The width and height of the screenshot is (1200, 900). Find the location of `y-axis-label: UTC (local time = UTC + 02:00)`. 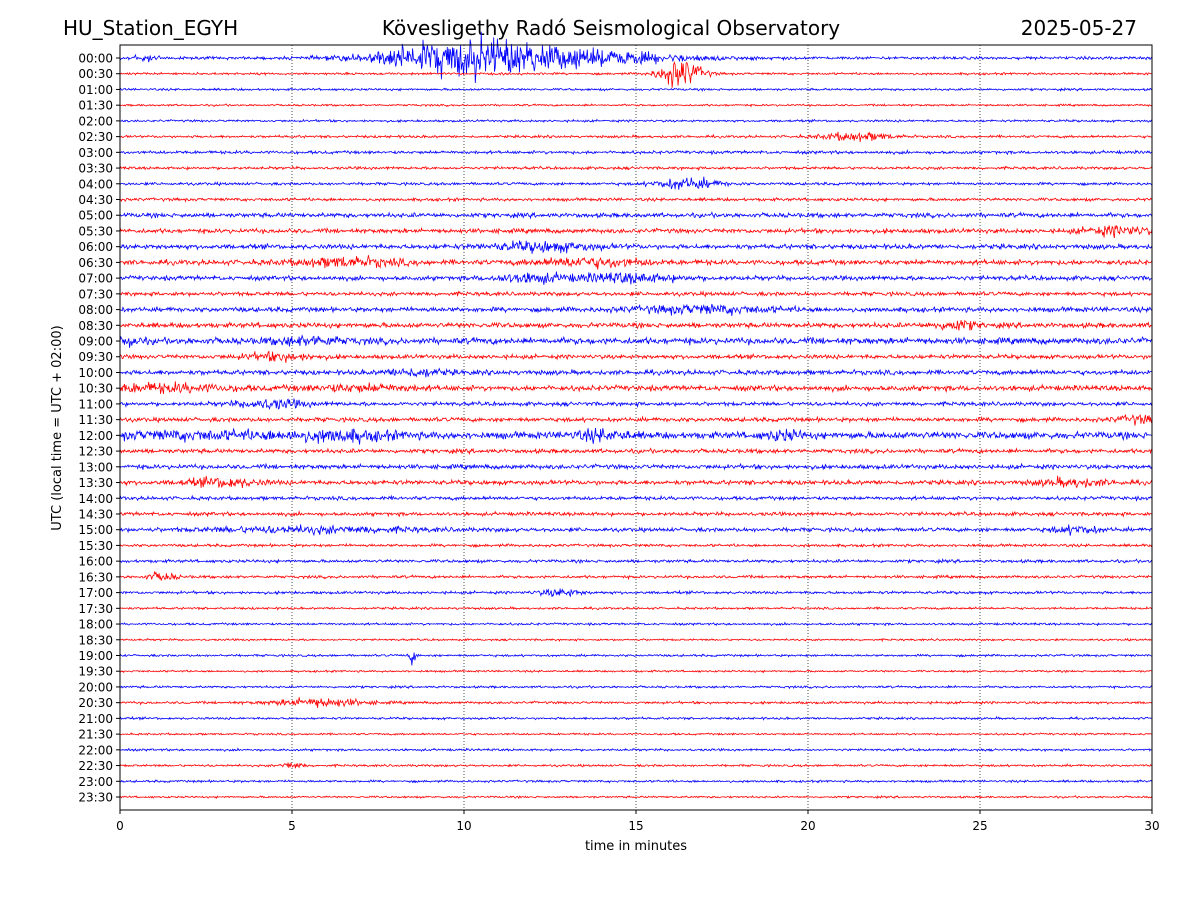

y-axis-label: UTC (local time = UTC + 02:00) is located at coordinates (57, 427).